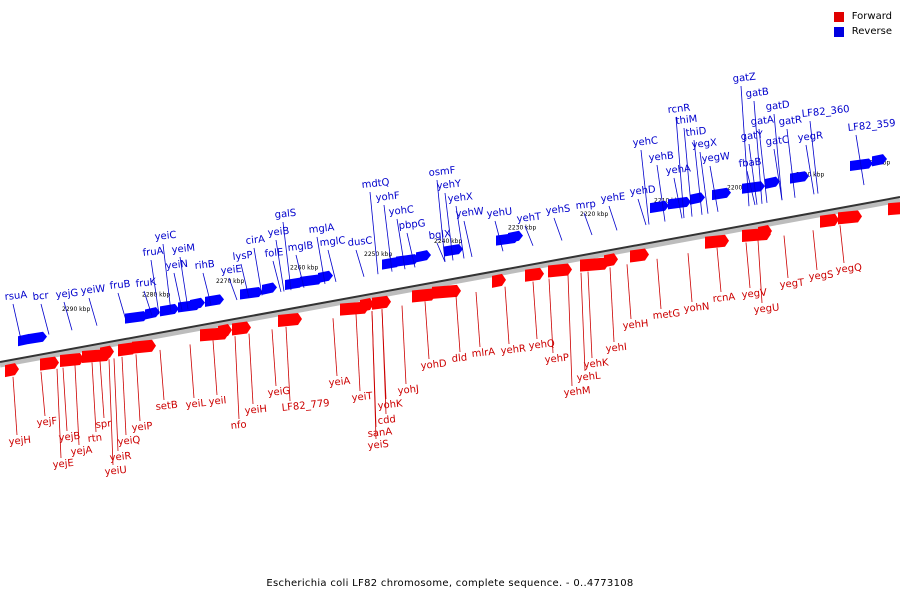  Describe the element at coordinates (16, 296) in the screenshot. I see `gene-label-rsua: rsuA` at that location.